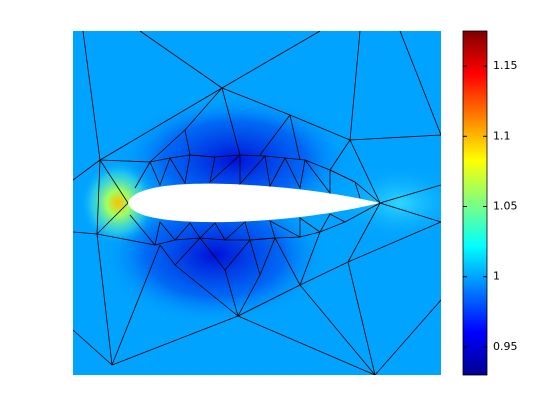 Image resolution: width=560 pixels, height=420 pixels. I want to click on colorbar-axis: 0.95 1 1.05 1.1 1.15, so click(490, 206).